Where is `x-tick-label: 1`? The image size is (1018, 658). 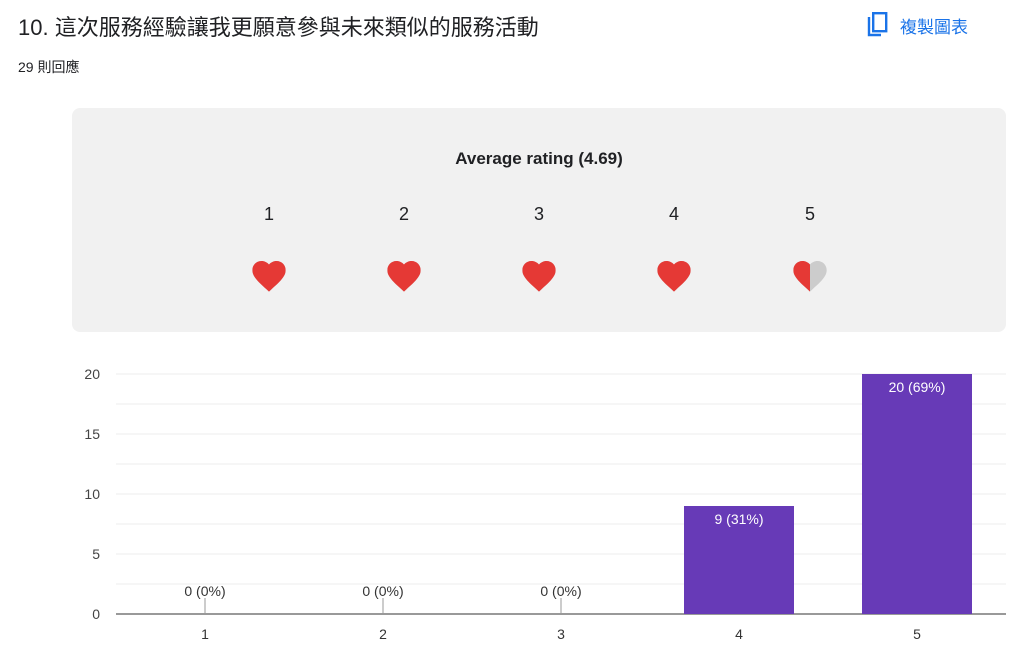 x-tick-label: 1 is located at coordinates (205, 634).